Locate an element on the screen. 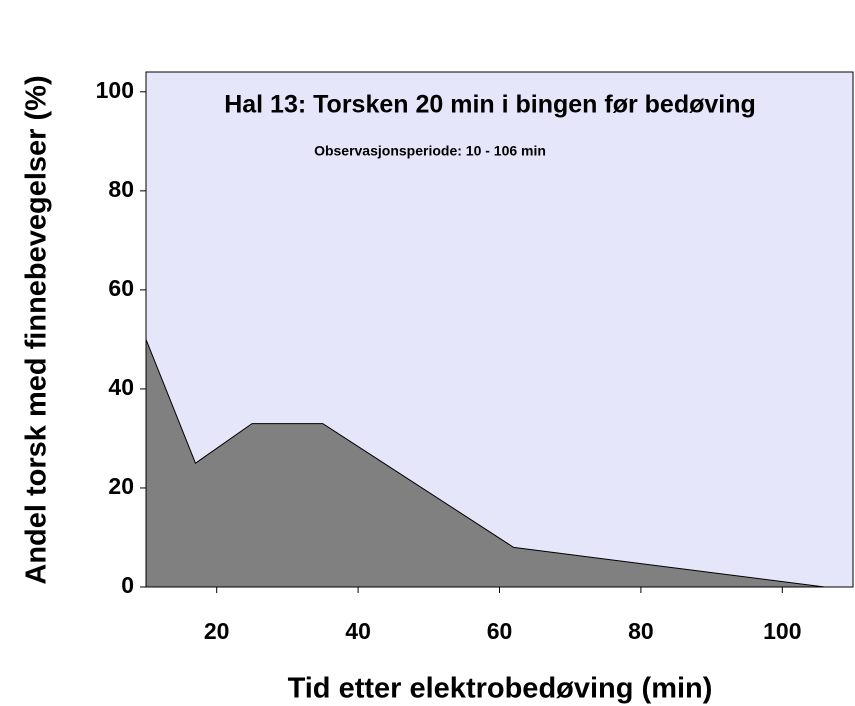  x-tick-label: 100 is located at coordinates (782, 631).